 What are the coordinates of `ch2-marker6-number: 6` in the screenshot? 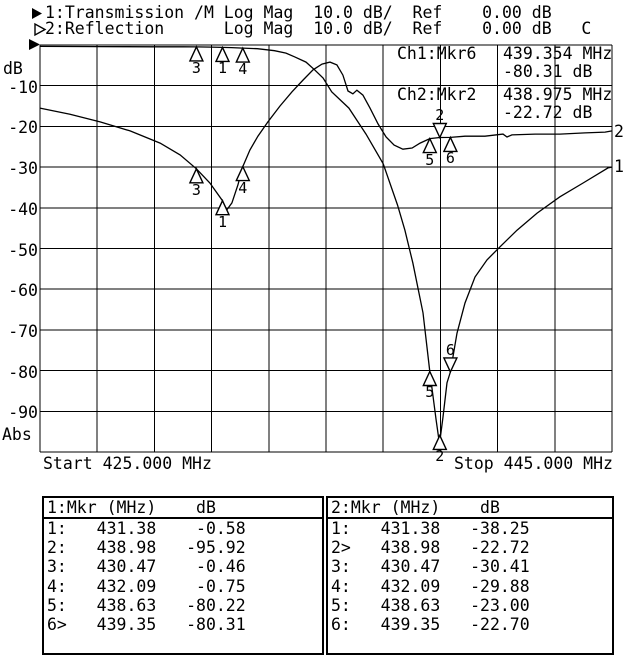 It's located at (450, 158).